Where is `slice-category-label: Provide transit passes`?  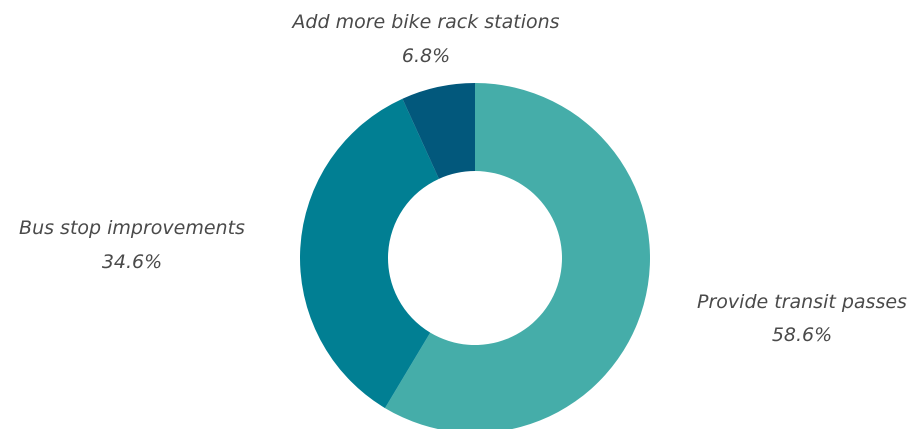 slice-category-label: Provide transit passes is located at coordinates (802, 302).